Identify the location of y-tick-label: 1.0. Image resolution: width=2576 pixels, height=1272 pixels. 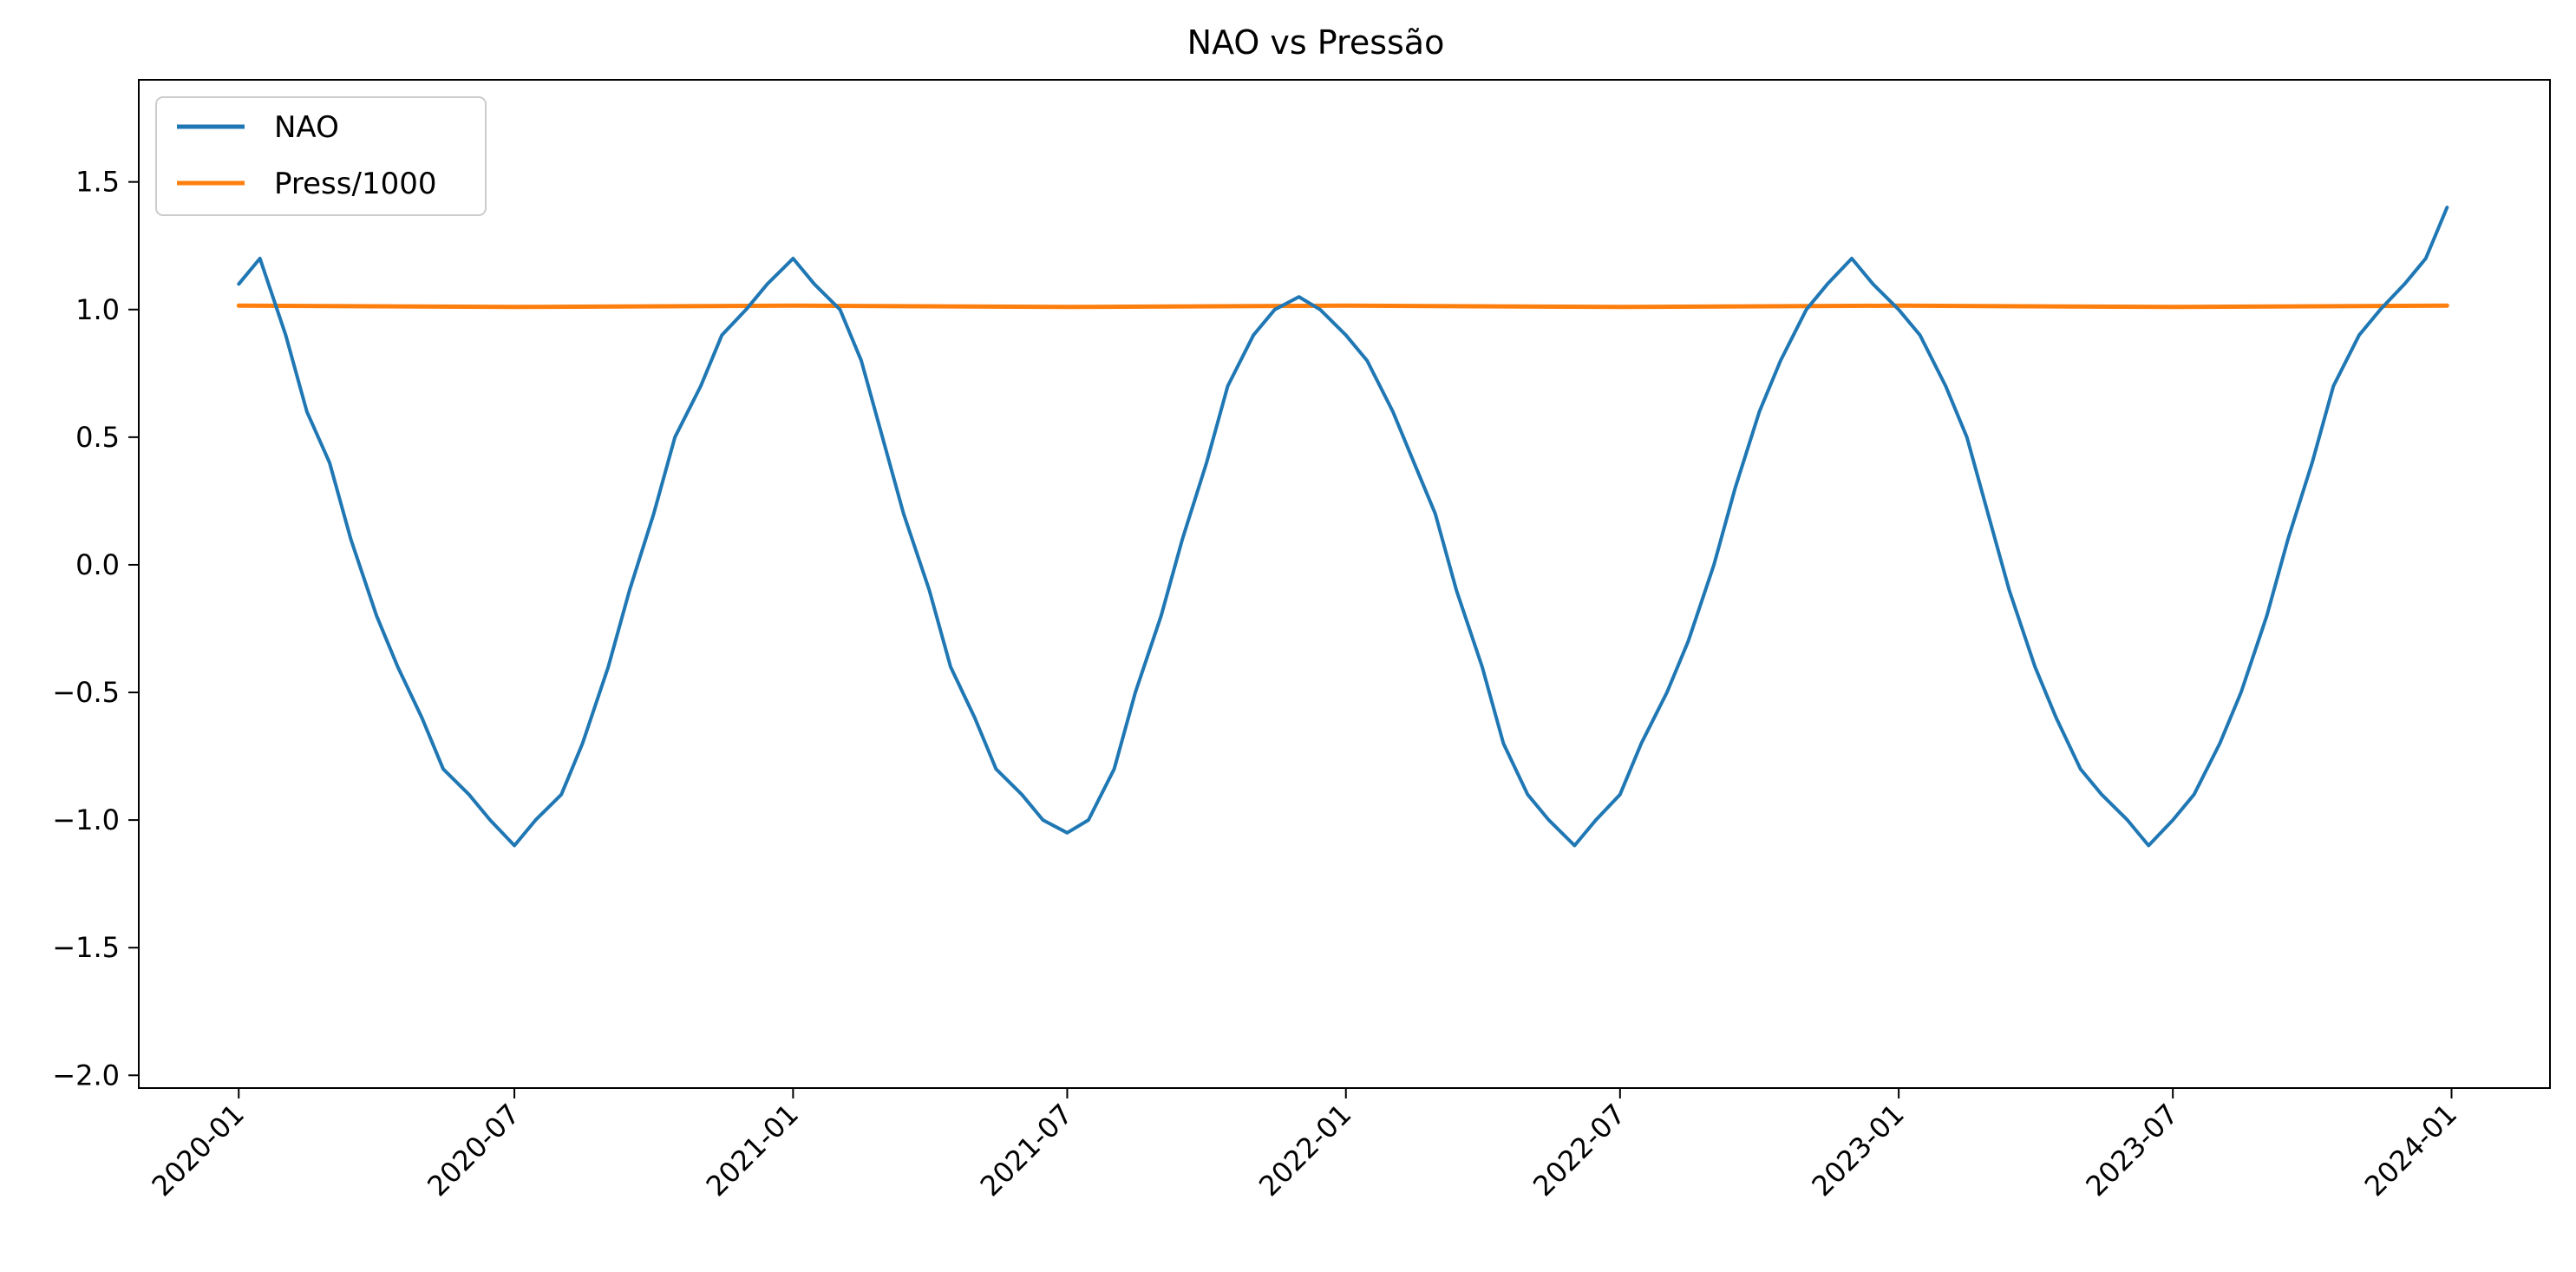
(97, 309).